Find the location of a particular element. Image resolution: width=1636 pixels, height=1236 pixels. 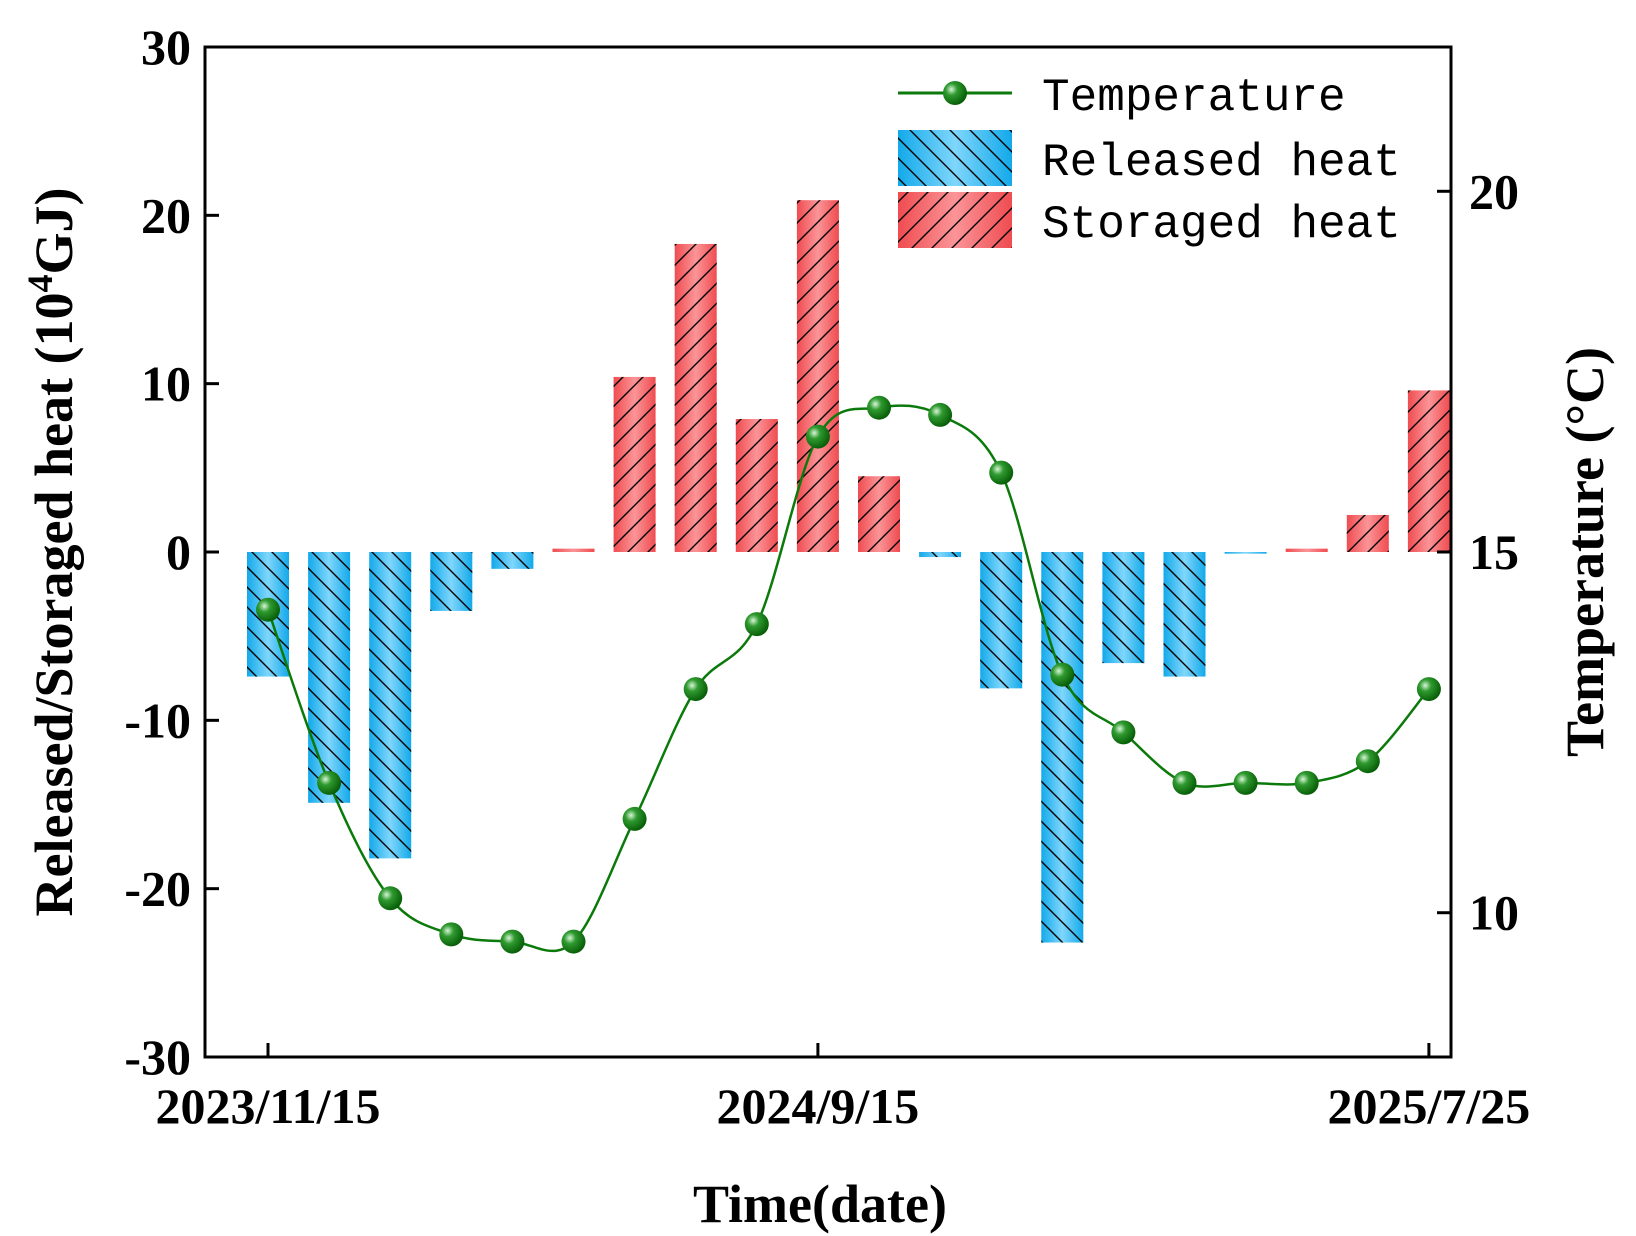

right-tick-label: 10 is located at coordinates (1494, 913).